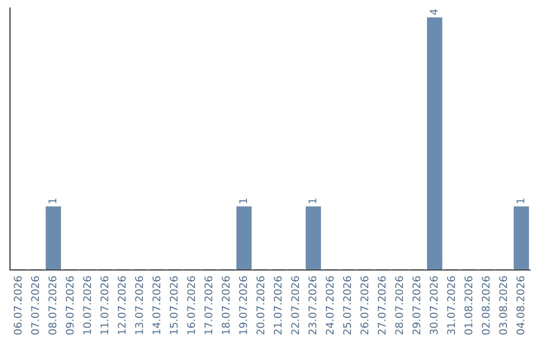 Image resolution: width=540 pixels, height=340 pixels. What do you see at coordinates (52, 305) in the screenshot?
I see `x-tick-label: 08.07.2026` at bounding box center [52, 305].